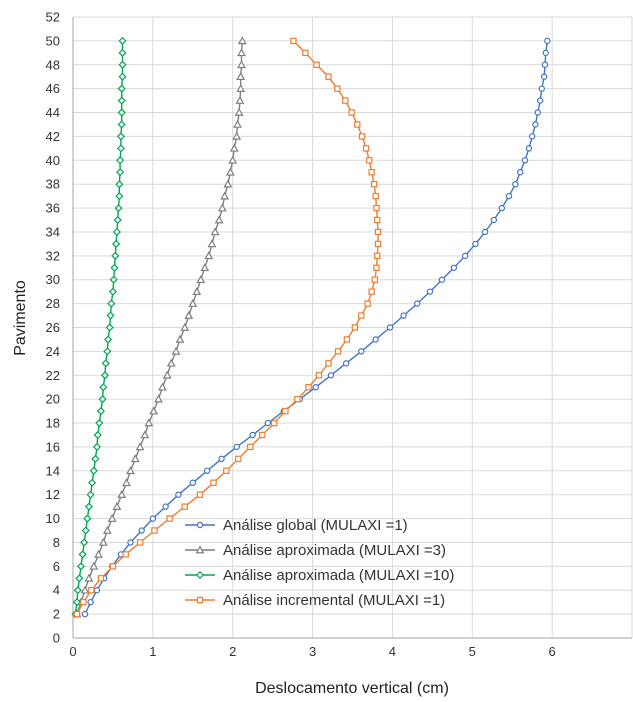  What do you see at coordinates (53, 231) in the screenshot?
I see `y-tick-label: 34` at bounding box center [53, 231].